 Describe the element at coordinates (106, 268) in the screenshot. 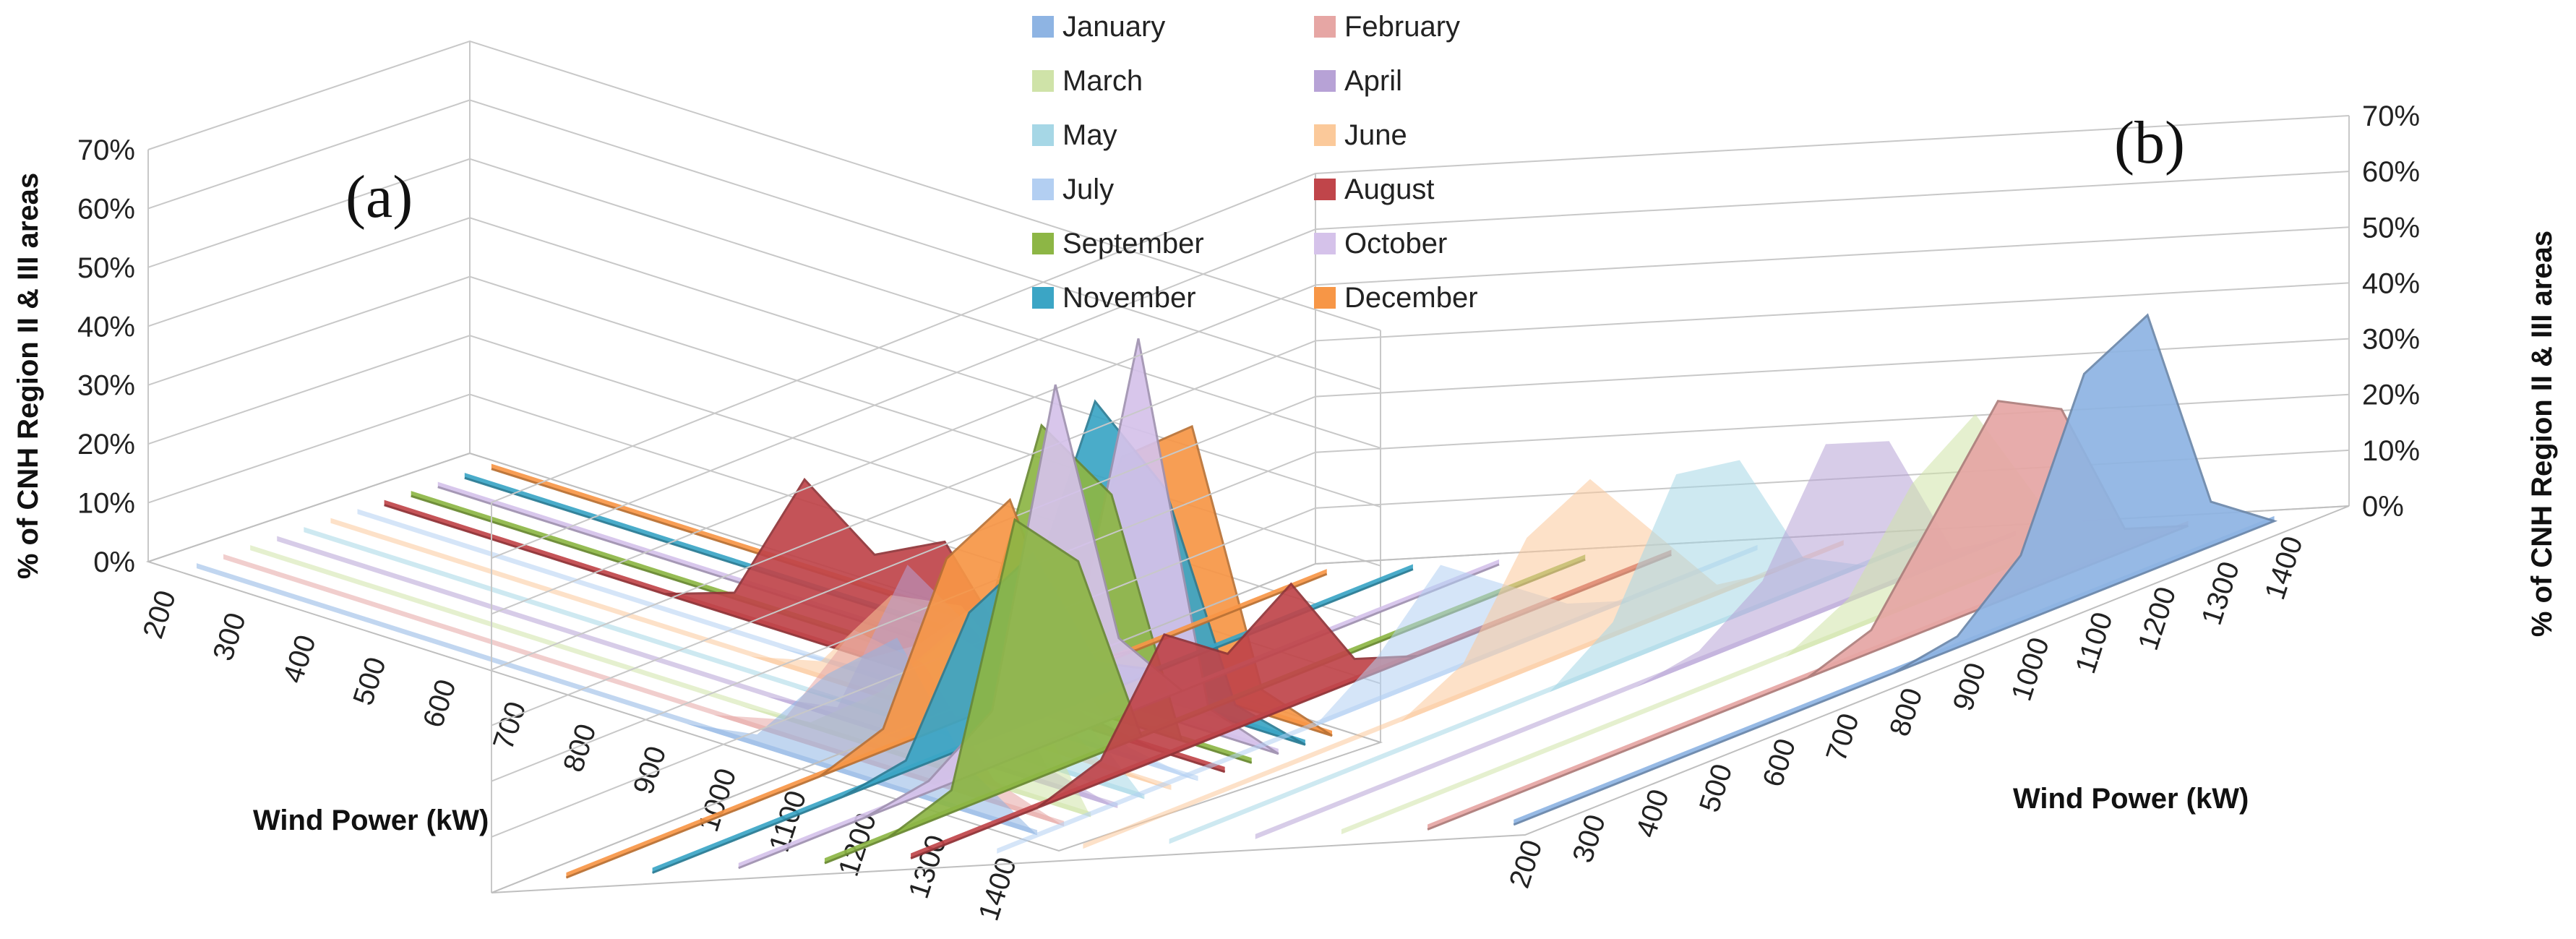

I see `panel-a-y-tick-label: 50%` at that location.